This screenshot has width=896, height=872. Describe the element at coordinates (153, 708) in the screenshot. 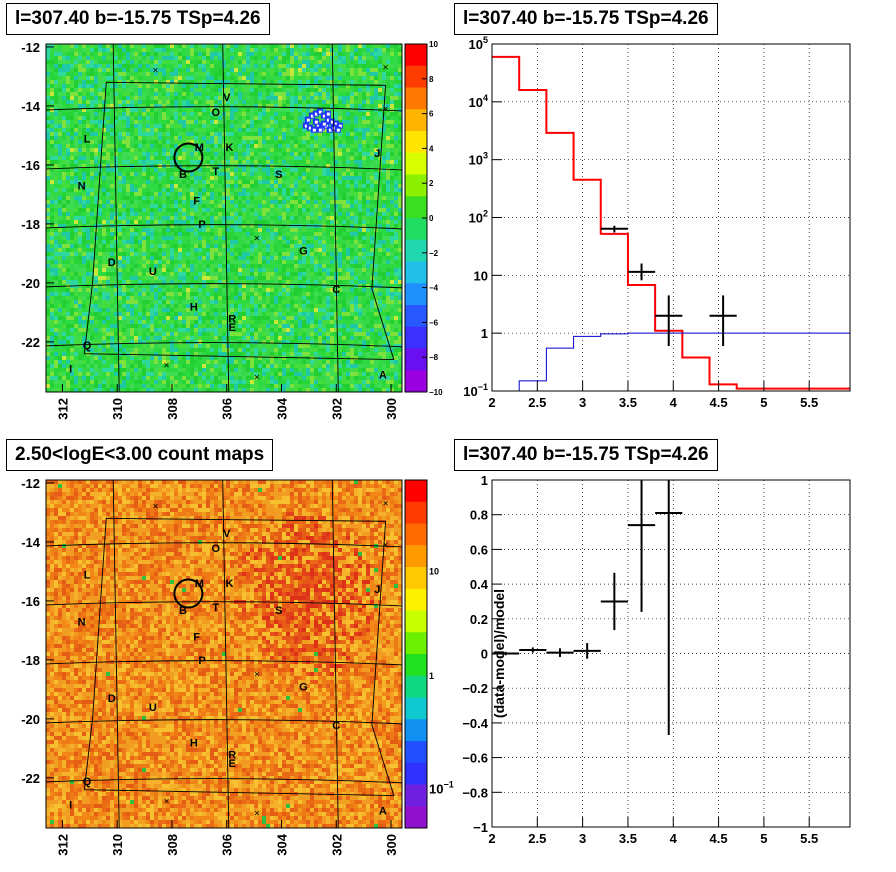

I see `source-label: U` at that location.